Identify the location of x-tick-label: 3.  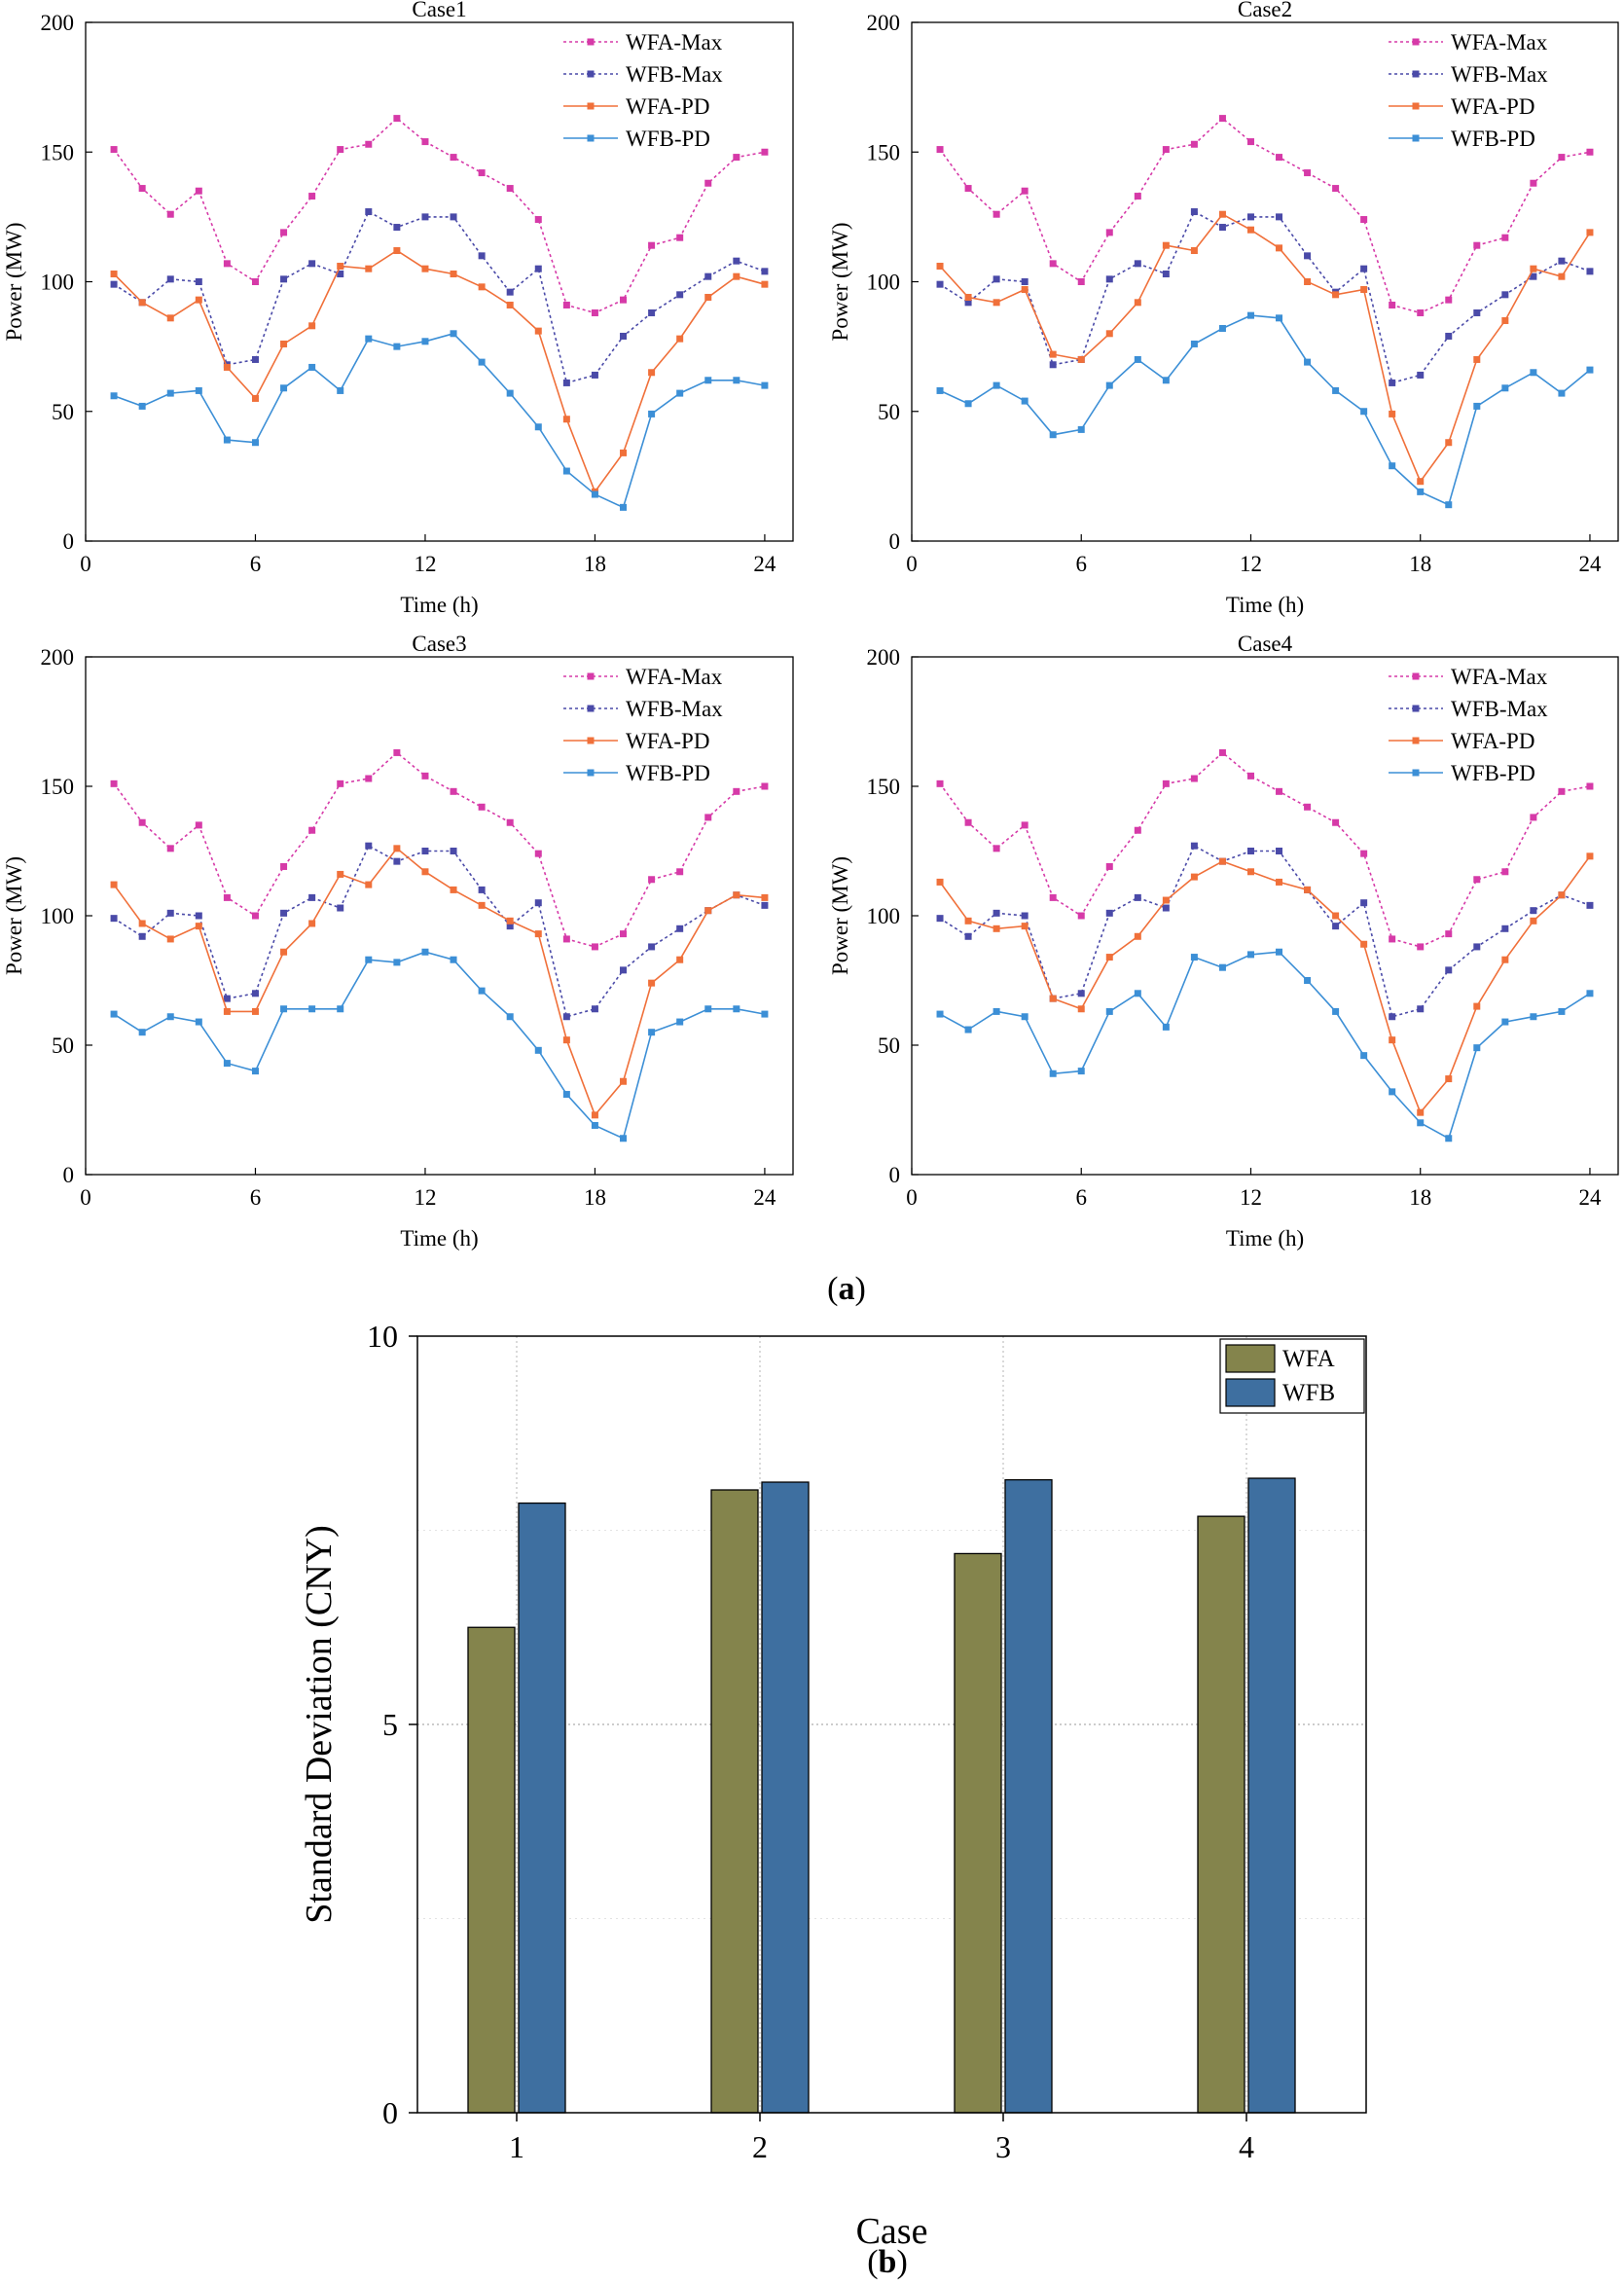
(1003, 2146).